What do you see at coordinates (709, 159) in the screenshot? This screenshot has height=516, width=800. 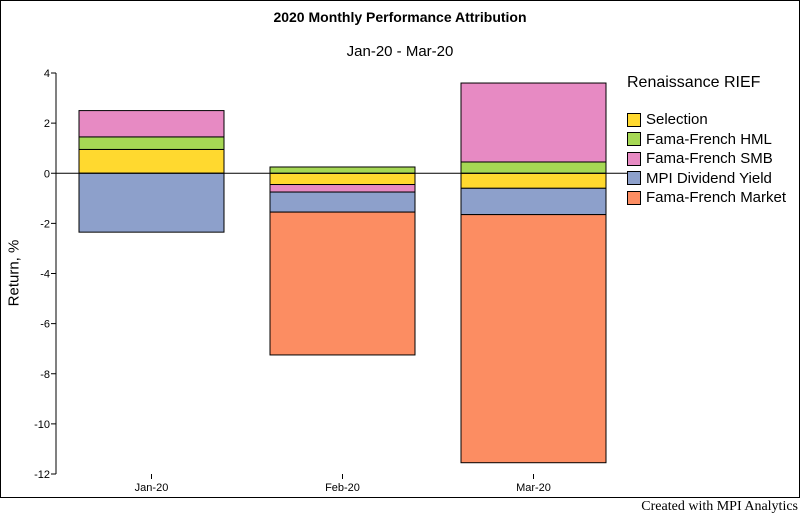 I see `legend-label: Fama-French SMB` at bounding box center [709, 159].